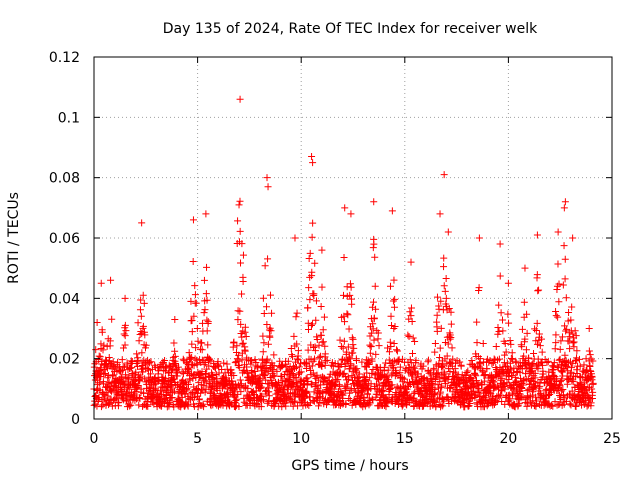 Image resolution: width=640 pixels, height=480 pixels. I want to click on y-tick-label: 0.1, so click(69, 118).